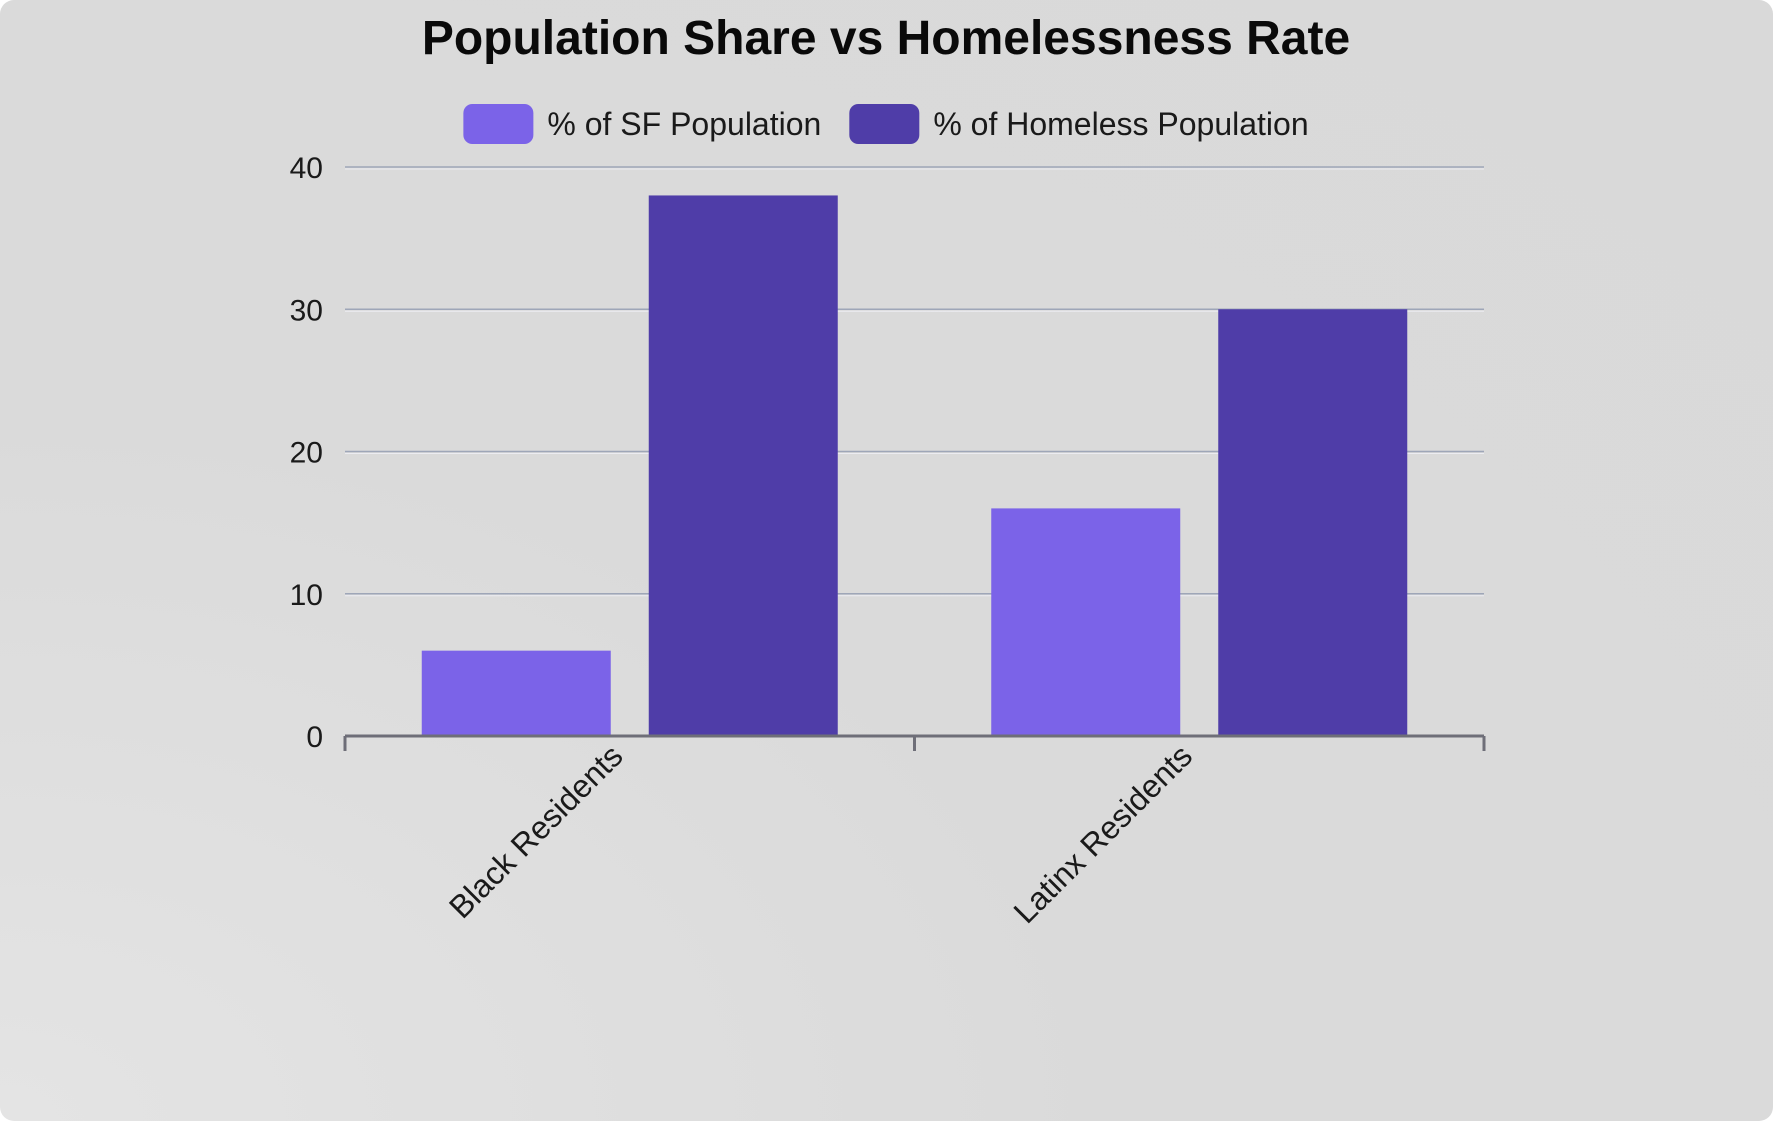 This screenshot has height=1121, width=1773. Describe the element at coordinates (314, 737) in the screenshot. I see `y-tick-label-0: 0` at that location.